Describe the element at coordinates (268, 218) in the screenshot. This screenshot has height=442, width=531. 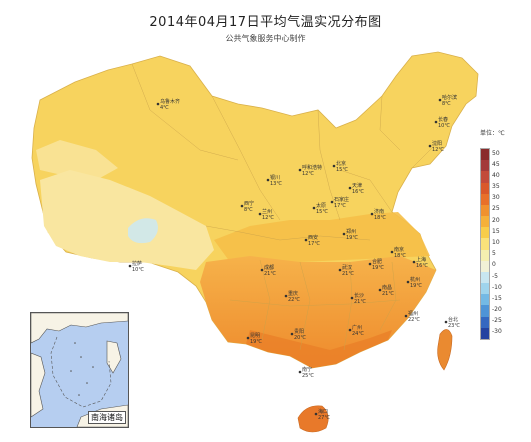
I see `city-temperature: 12℃` at that location.